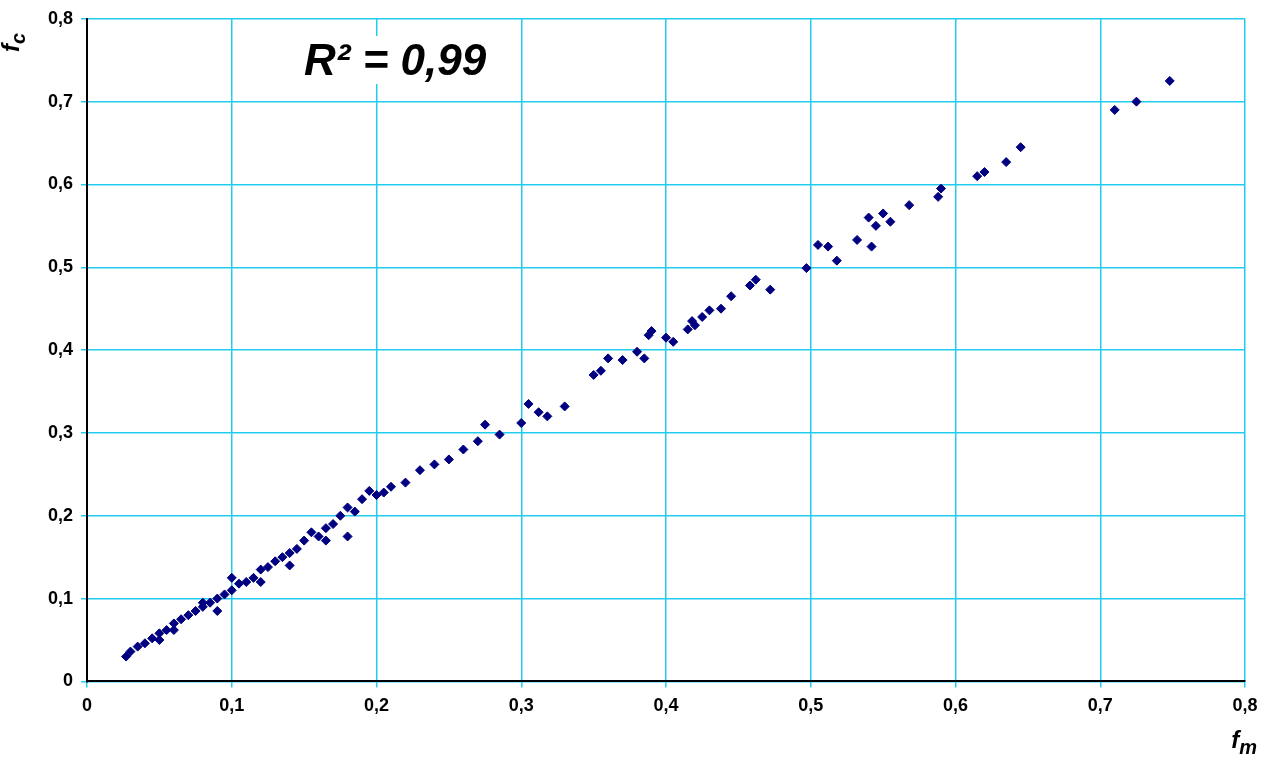  Describe the element at coordinates (87, 705) in the screenshot. I see `x-tick-label: 0` at that location.